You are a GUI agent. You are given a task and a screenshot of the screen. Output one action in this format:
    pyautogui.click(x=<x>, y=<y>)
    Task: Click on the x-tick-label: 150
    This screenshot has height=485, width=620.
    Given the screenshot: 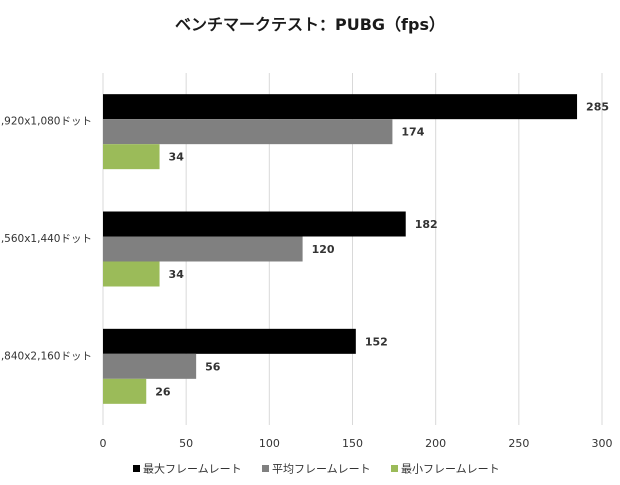 What is the action you would take?
    pyautogui.click(x=352, y=443)
    